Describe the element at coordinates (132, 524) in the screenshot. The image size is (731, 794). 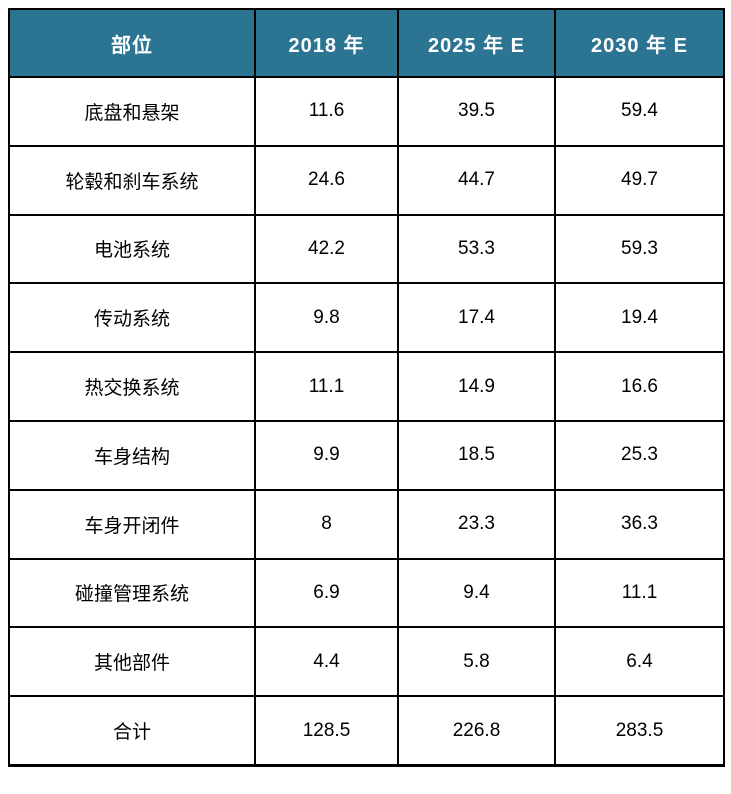
I see `row-label-cell: 车身开闭件` at that location.